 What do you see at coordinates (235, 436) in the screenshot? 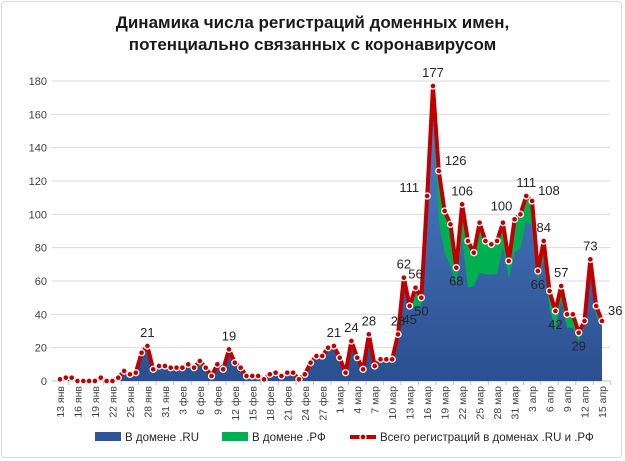
I see `legend-swatch-rf` at bounding box center [235, 436].